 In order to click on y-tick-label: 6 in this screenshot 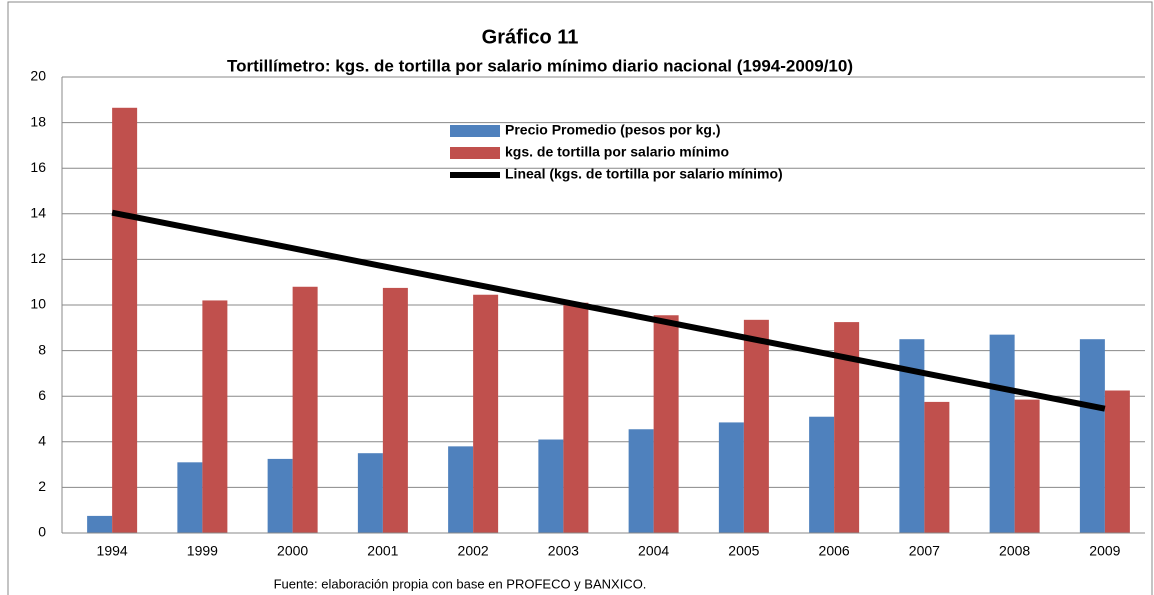, I will do `click(42, 395)`.